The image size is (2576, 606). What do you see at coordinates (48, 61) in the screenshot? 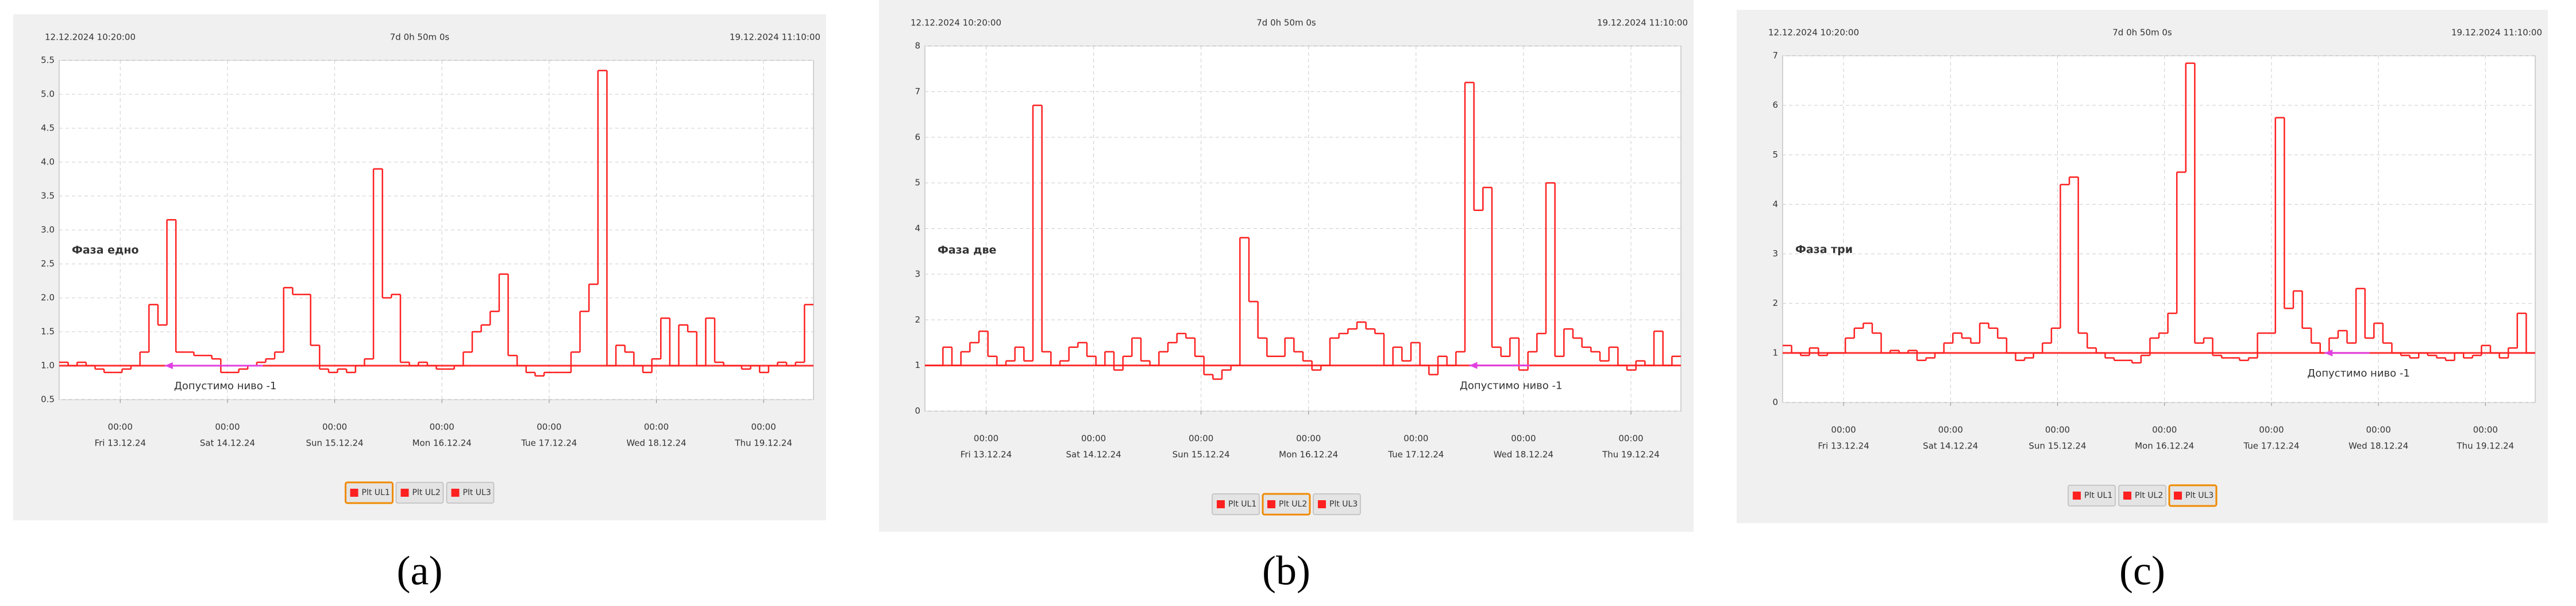
I see `y-tick-label: 5.5` at bounding box center [48, 61].